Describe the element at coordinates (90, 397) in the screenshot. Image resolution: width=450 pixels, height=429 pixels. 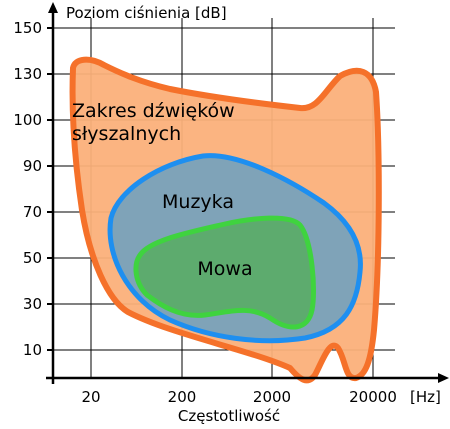
I see `x-tick-label-20: 20` at that location.